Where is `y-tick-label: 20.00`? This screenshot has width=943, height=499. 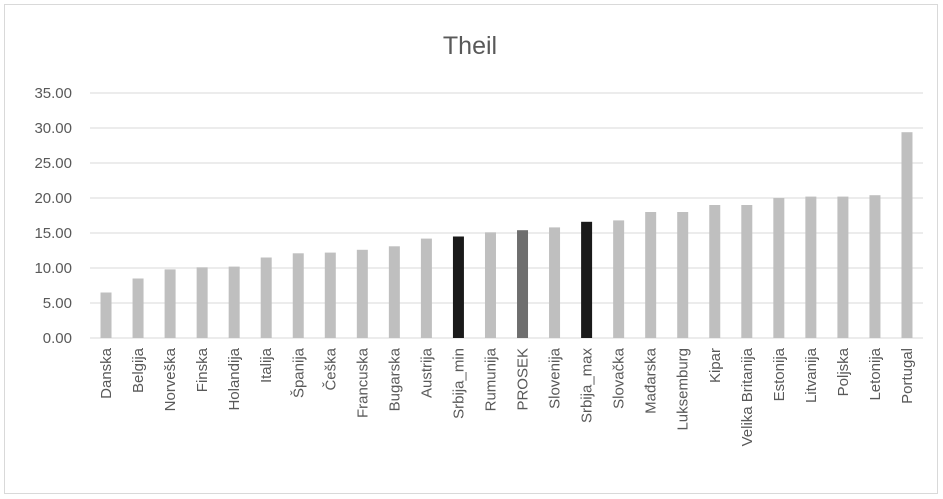 y-tick-label: 20.00 is located at coordinates (53, 198).